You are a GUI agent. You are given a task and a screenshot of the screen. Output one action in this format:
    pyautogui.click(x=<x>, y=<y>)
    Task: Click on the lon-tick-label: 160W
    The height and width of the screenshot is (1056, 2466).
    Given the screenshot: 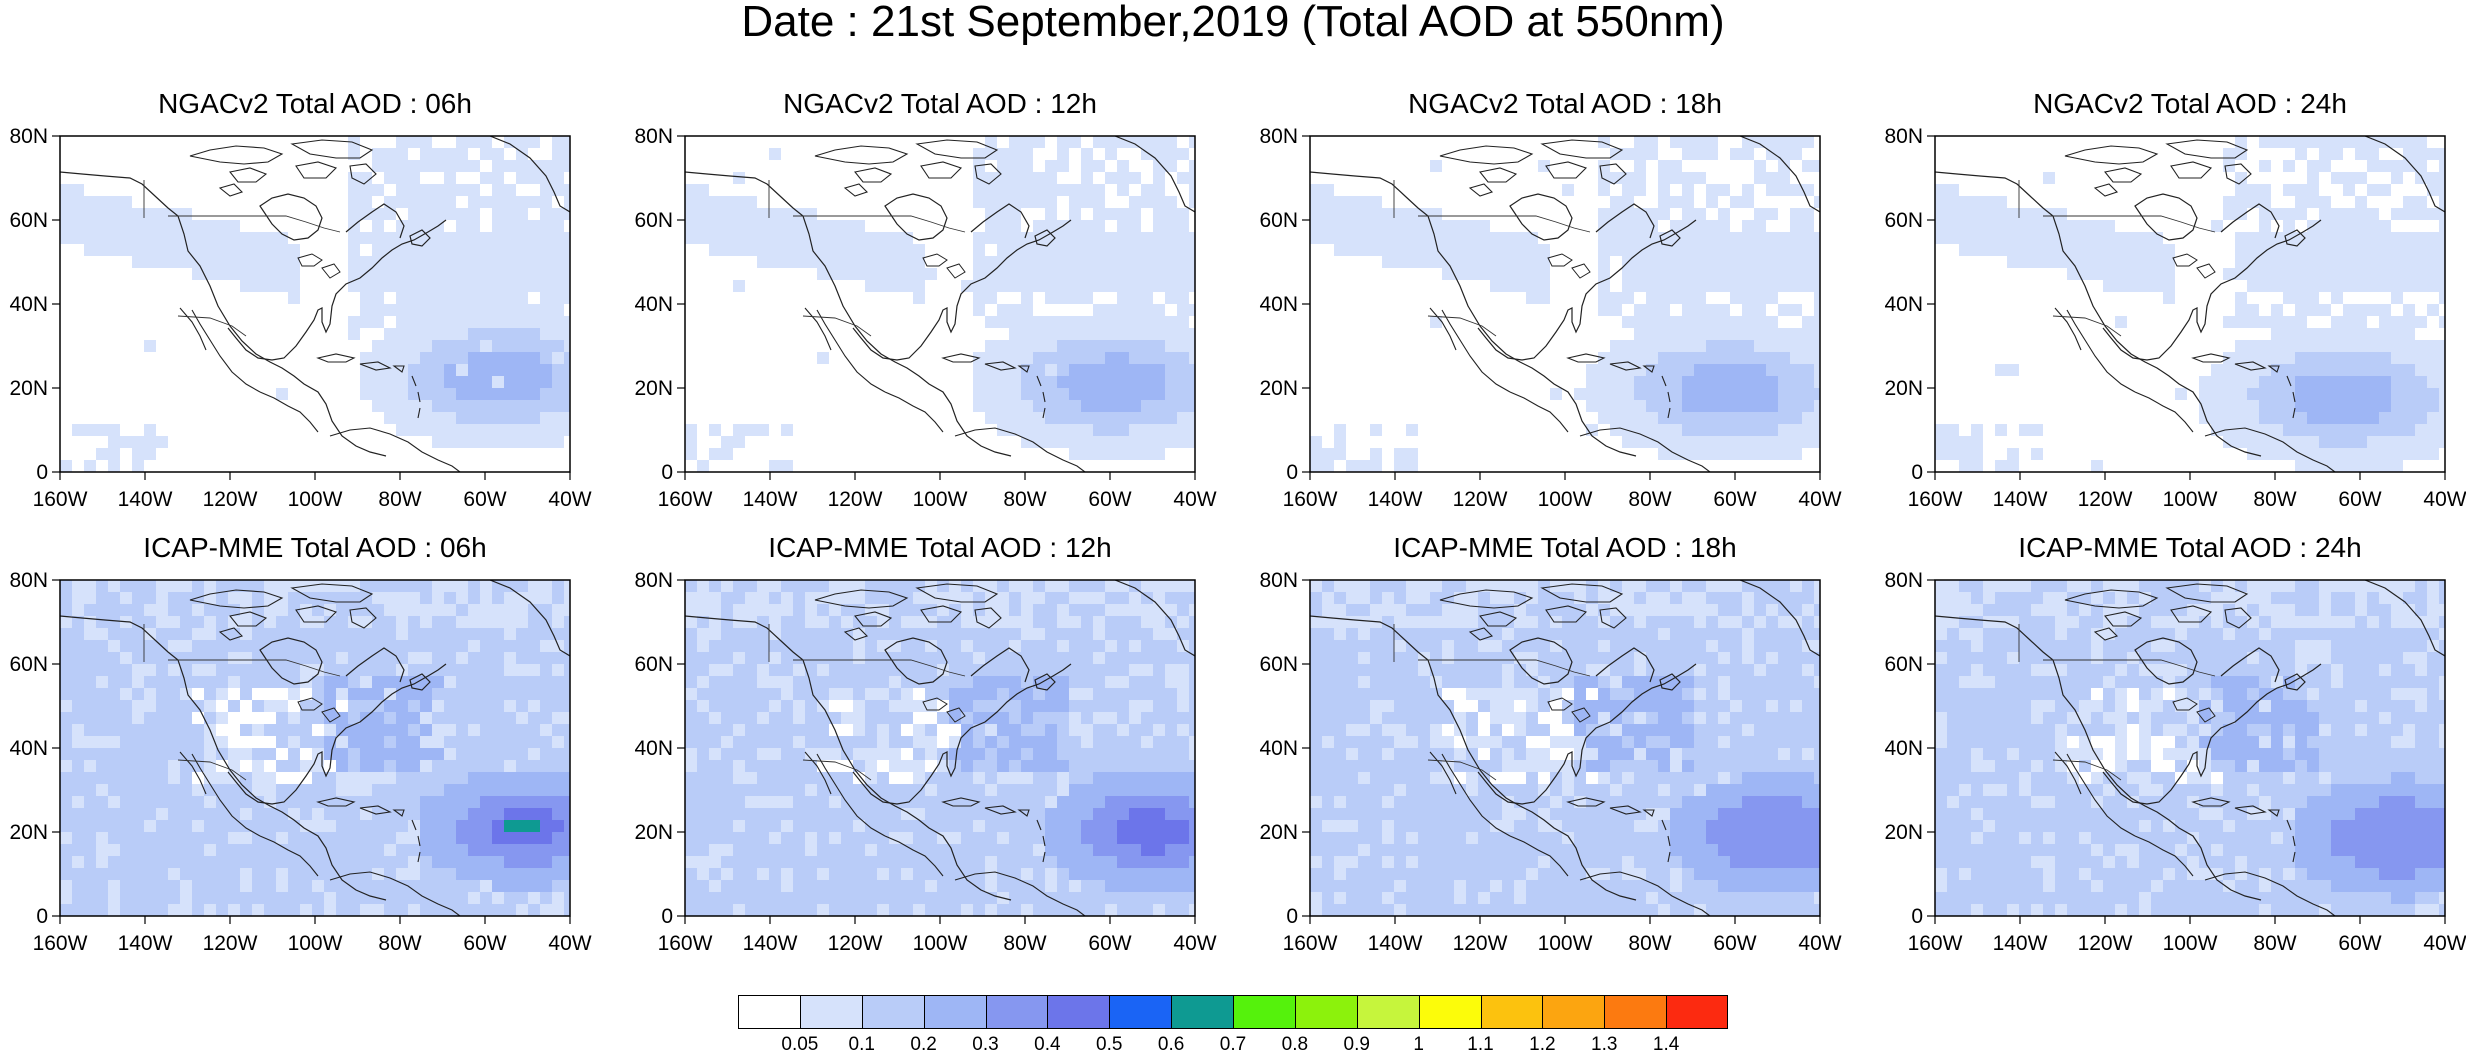 What is the action you would take?
    pyautogui.click(x=1310, y=943)
    